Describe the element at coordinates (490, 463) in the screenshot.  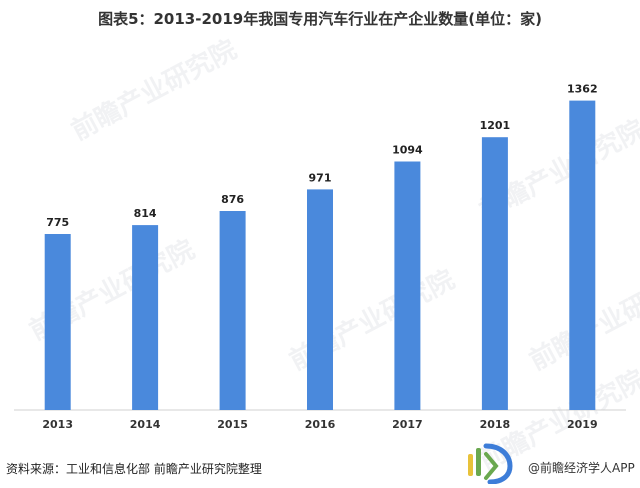
I see `brand-logo-icon` at that location.